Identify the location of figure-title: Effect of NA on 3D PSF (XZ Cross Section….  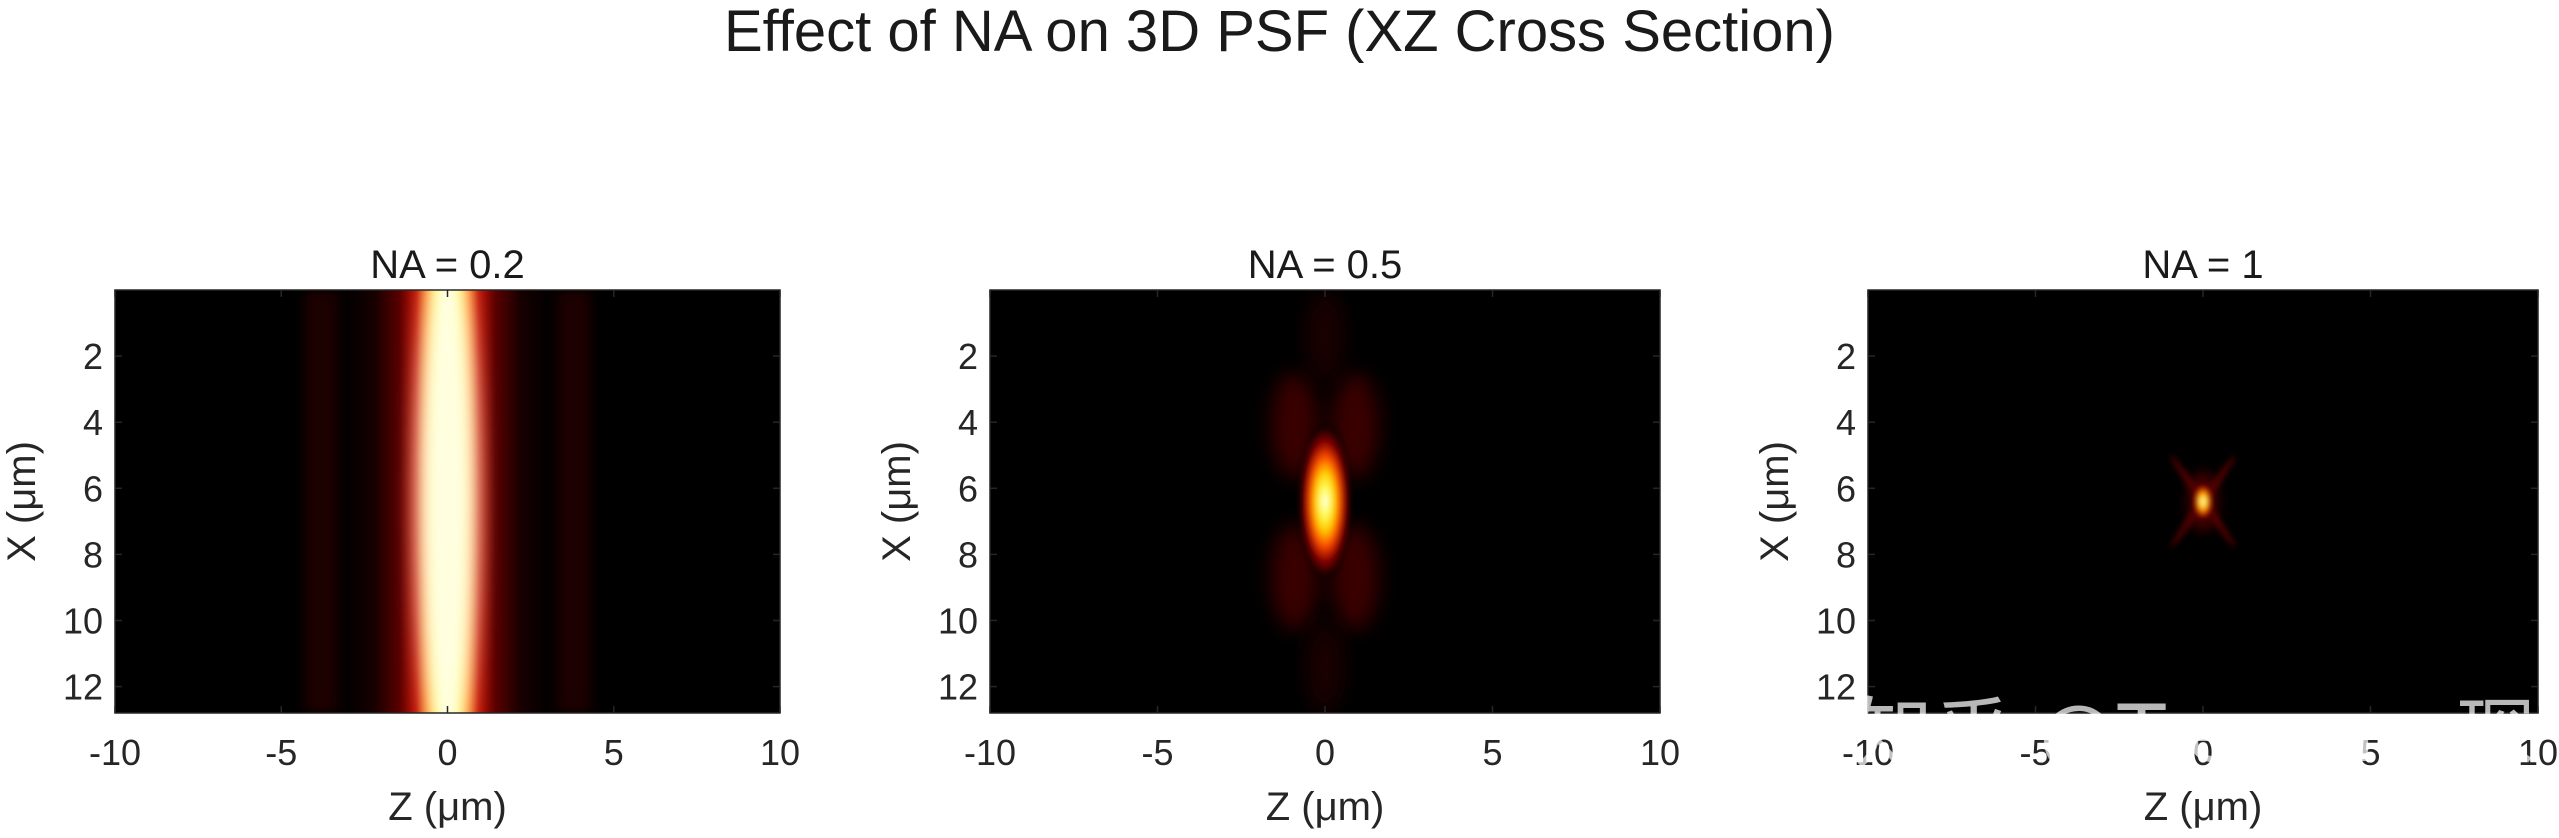
(1279, 32).